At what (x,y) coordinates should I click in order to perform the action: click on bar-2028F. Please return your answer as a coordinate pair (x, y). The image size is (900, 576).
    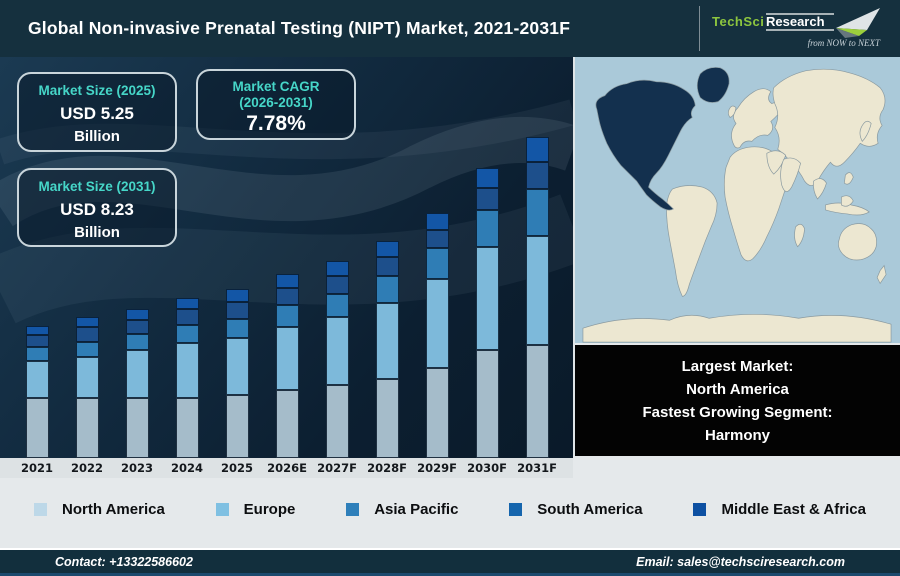
    Looking at the image, I should click on (387, 349).